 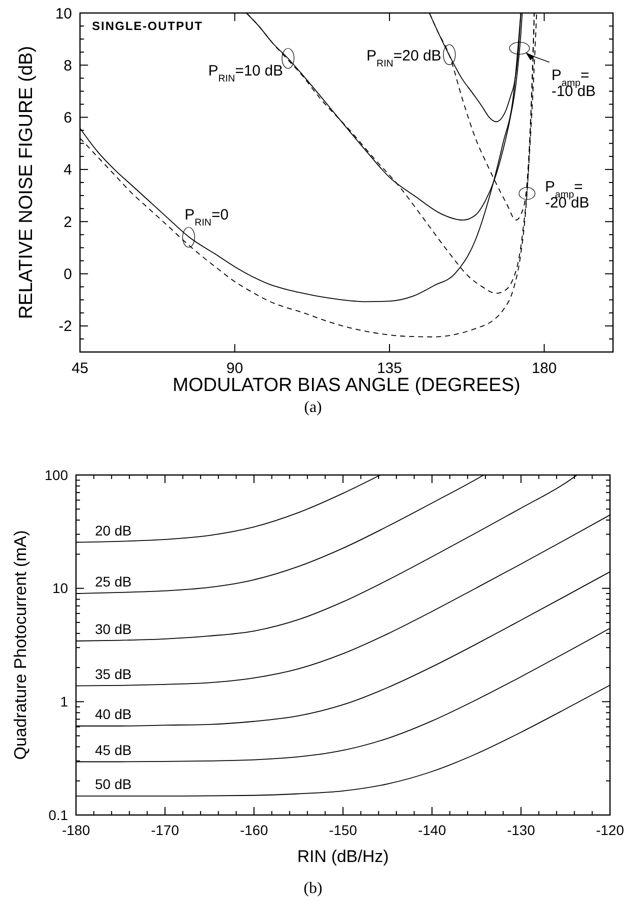 I want to click on x-tick-label: -150, so click(x=343, y=830).